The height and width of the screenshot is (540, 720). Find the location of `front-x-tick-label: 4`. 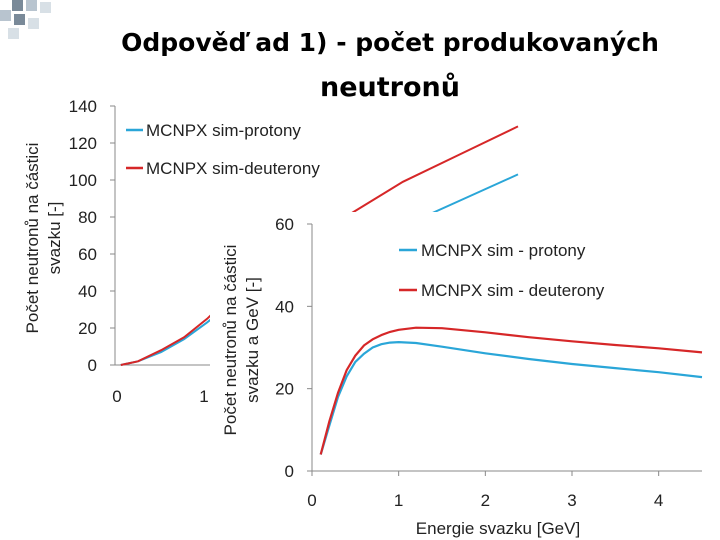

front-x-tick-label: 4 is located at coordinates (658, 500).